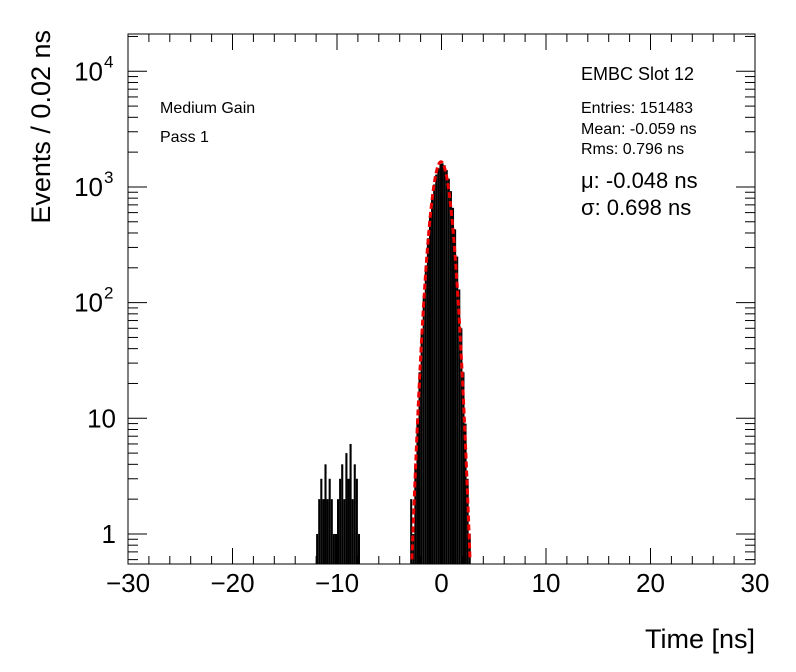 The height and width of the screenshot is (672, 796). Describe the element at coordinates (41, 127) in the screenshot. I see `y-axis-label: Events / 0.02 ns` at that location.